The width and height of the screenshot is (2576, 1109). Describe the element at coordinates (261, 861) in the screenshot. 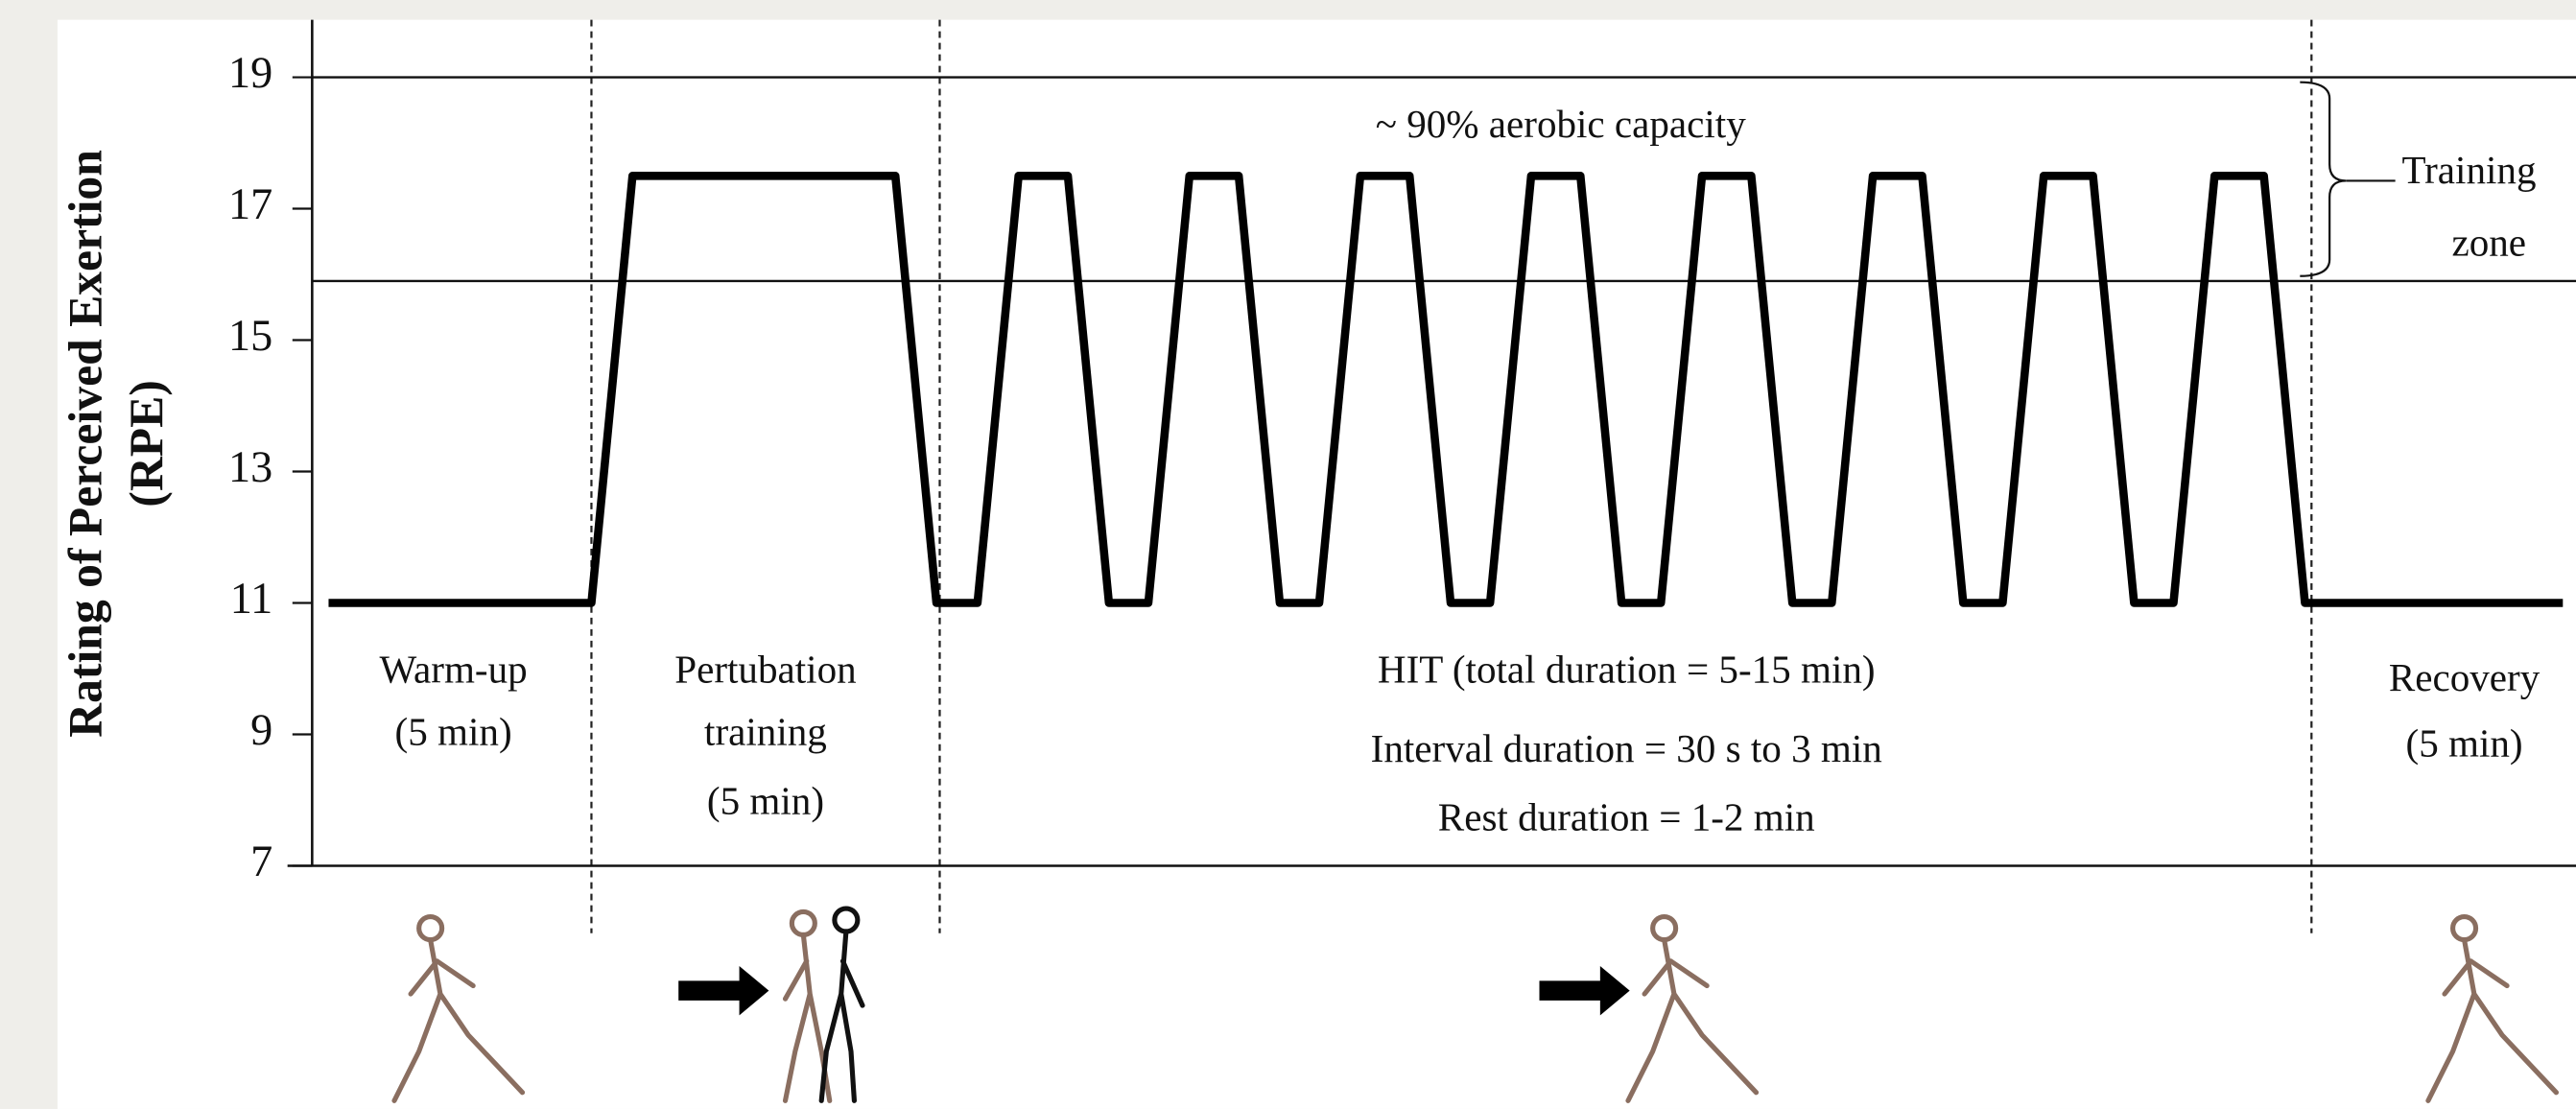

I see `y-tick-label: 7` at that location.